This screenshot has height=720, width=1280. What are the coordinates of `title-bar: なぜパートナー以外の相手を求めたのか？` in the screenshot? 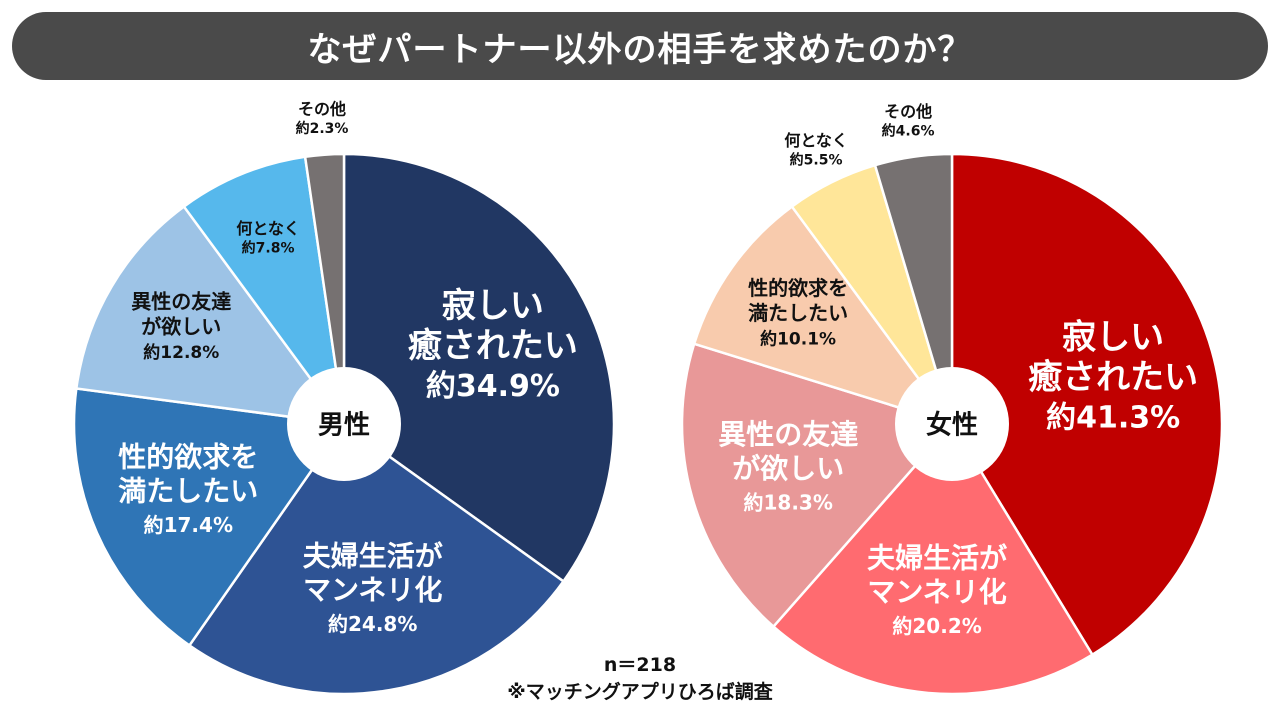 It's located at (640, 46).